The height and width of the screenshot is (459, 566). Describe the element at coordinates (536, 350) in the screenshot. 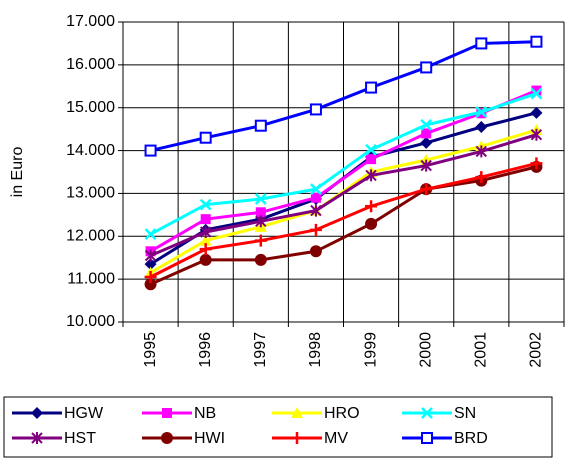

I see `x-tick-label: 2002` at that location.